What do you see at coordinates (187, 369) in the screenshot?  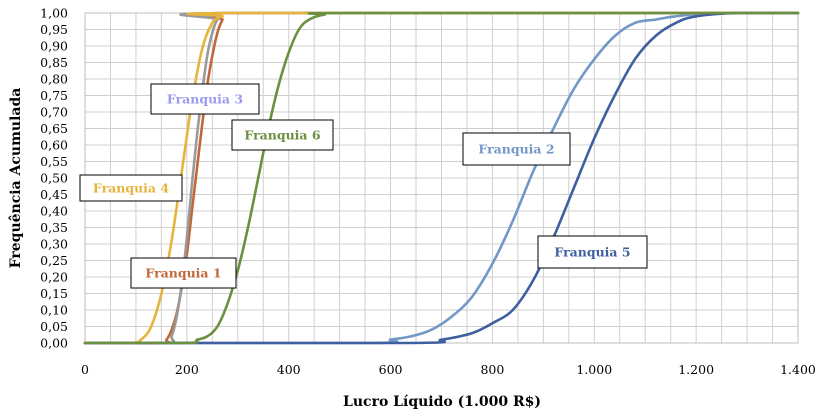 I see `x-tick-label: 200` at bounding box center [187, 369].